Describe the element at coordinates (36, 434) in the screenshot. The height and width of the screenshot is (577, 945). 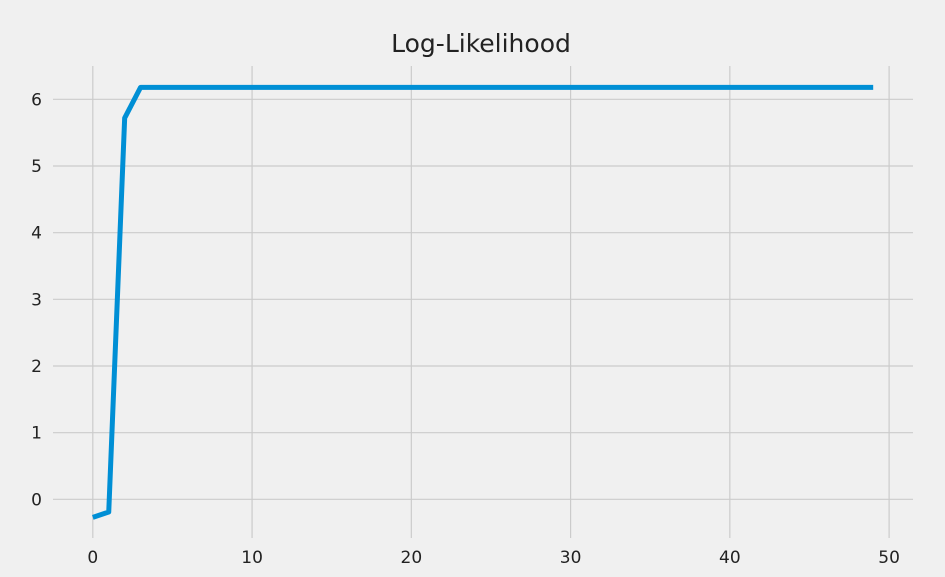
I see `y-tick-label: 1` at that location.